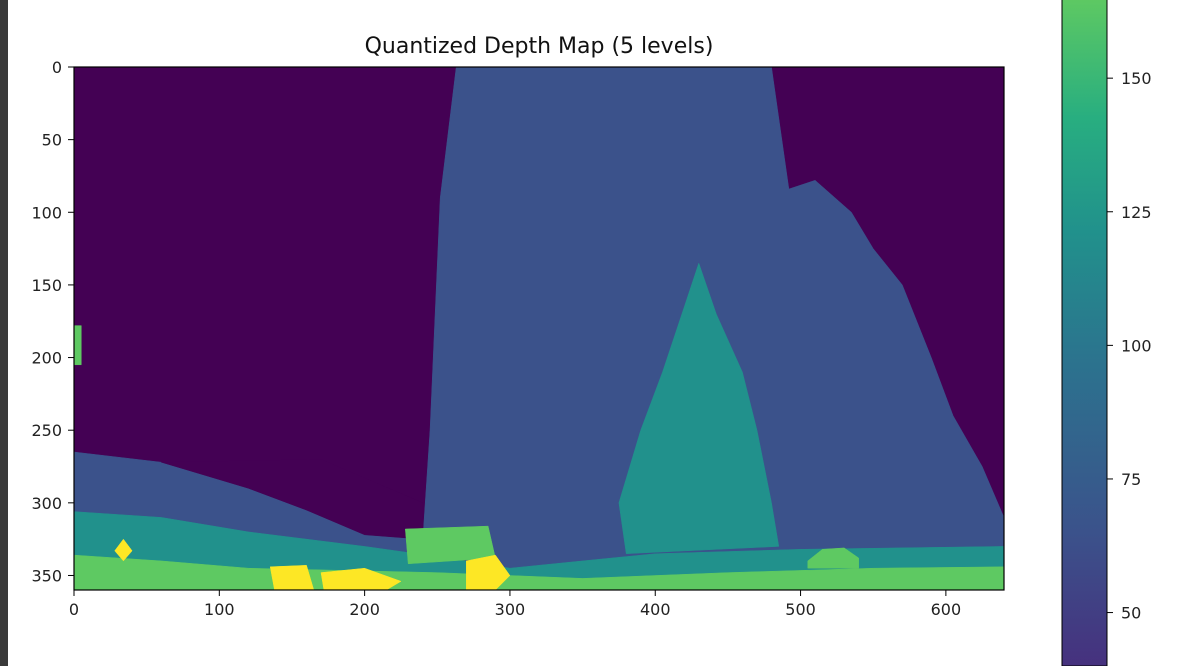 This screenshot has width=1182, height=666. Describe the element at coordinates (46, 358) in the screenshot. I see `y-tick-label: 200` at that location.